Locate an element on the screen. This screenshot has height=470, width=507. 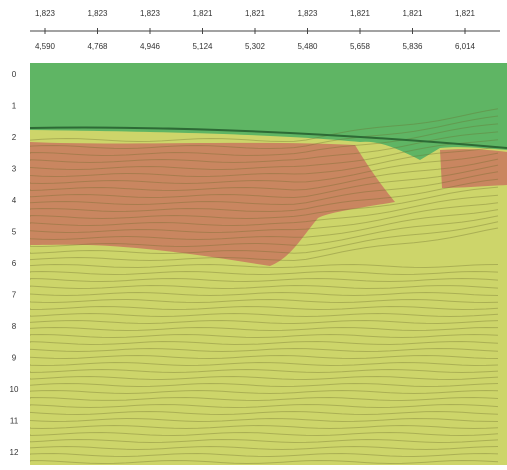
horizon is located at coordinates (268, 137).